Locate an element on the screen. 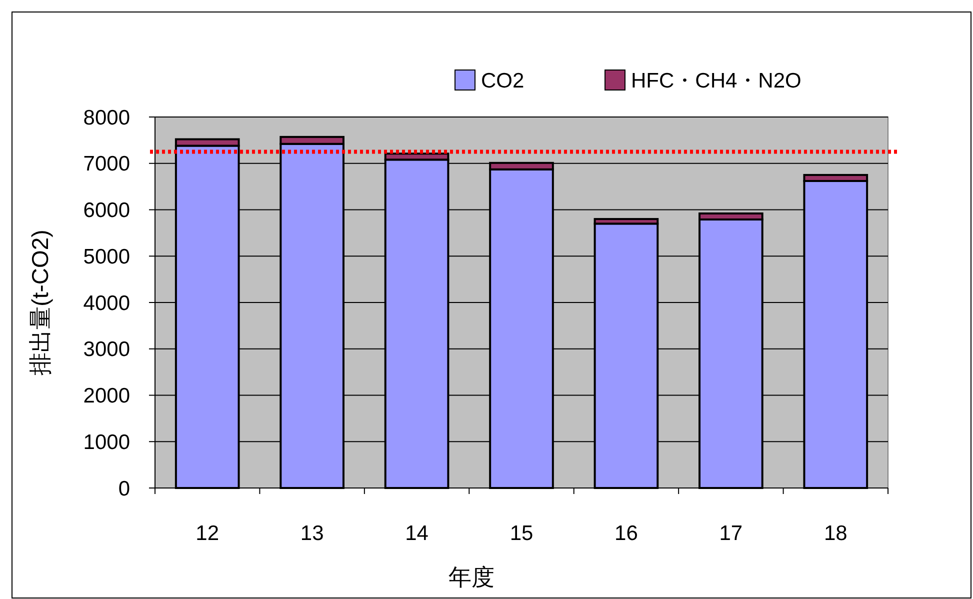  x-tick-label: 15 is located at coordinates (522, 533).